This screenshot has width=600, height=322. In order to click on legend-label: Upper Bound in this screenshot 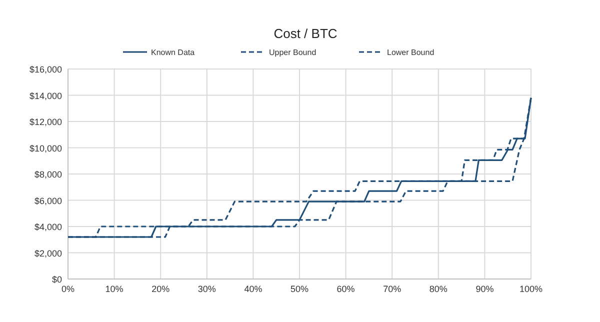, I will do `click(292, 52)`.